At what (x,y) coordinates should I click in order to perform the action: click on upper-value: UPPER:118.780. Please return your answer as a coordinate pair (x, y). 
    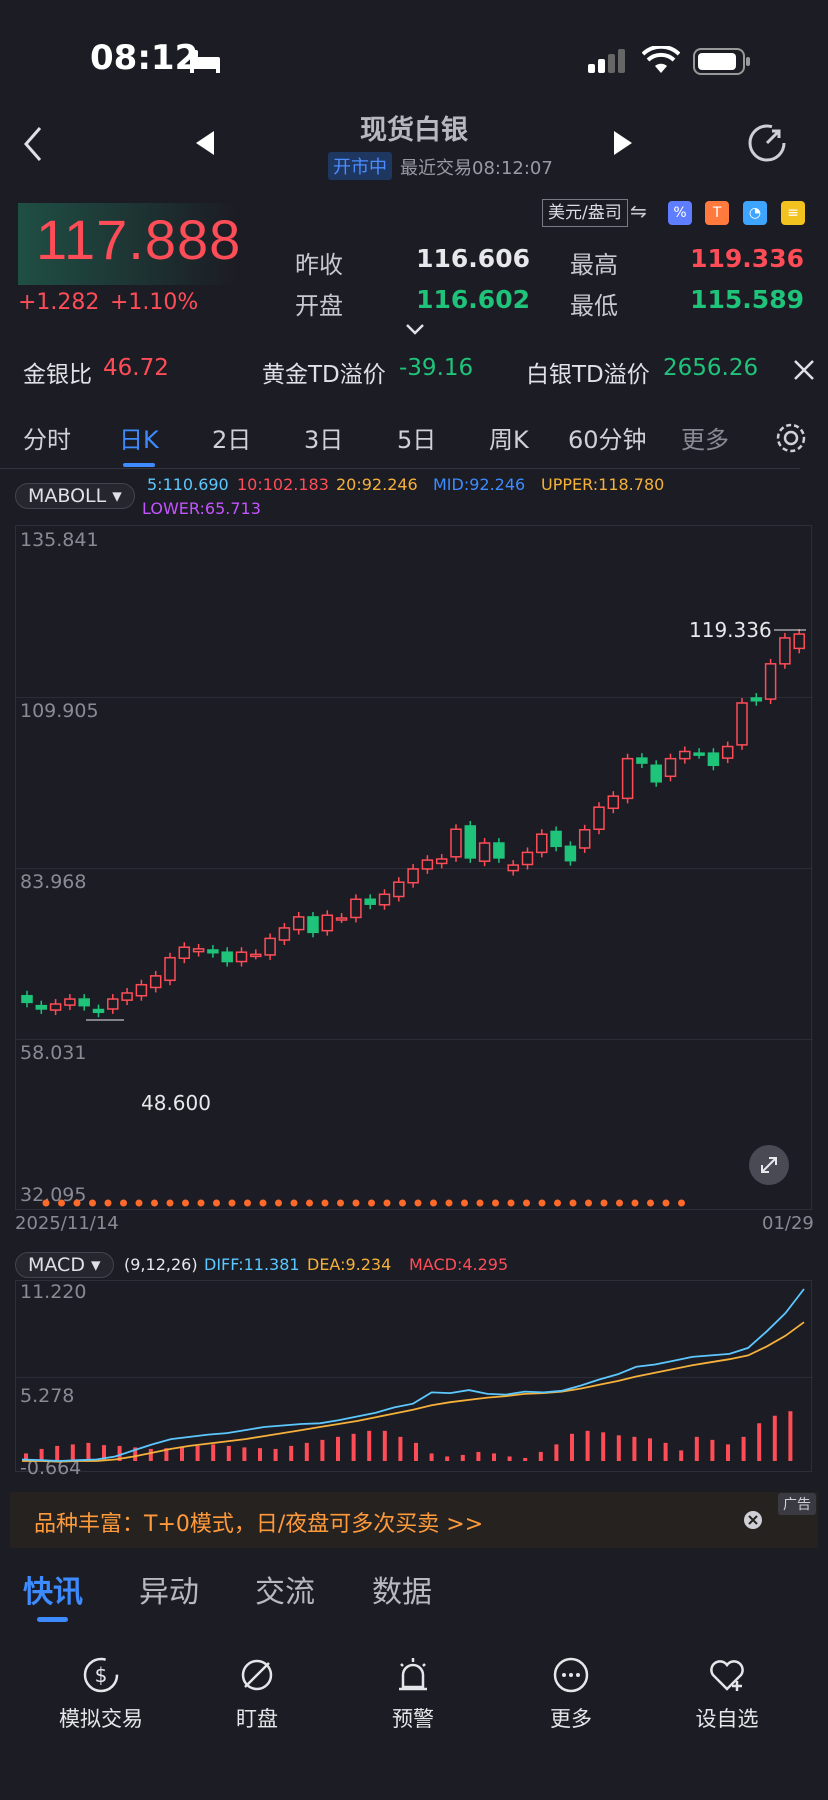
    Looking at the image, I should click on (603, 484).